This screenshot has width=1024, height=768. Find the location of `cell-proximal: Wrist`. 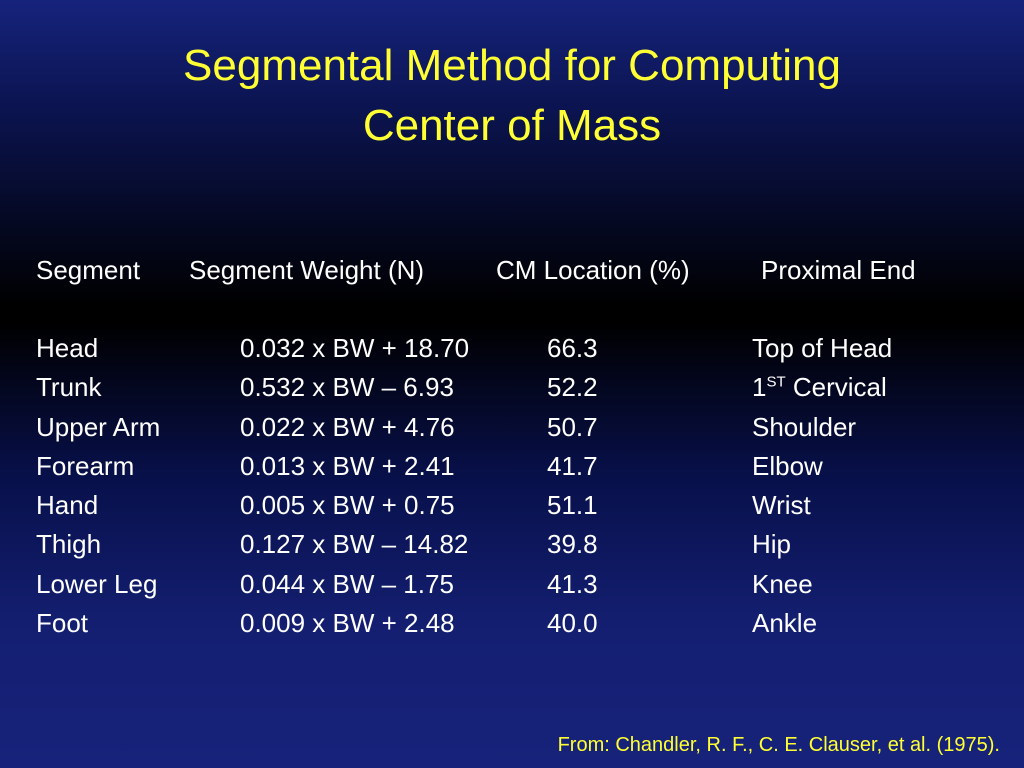

cell-proximal: Wrist is located at coordinates (781, 505).